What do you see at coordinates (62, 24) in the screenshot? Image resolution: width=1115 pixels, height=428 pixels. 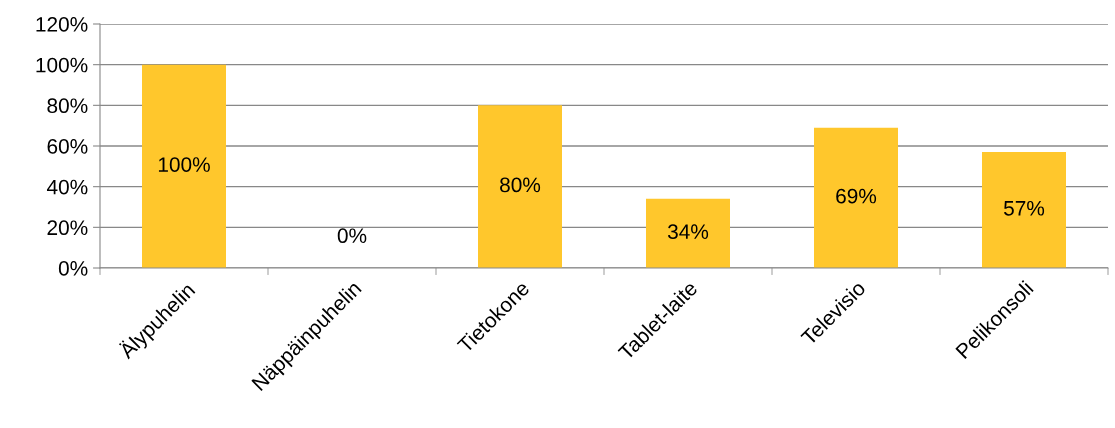 I see `y-tick-label: 120%` at bounding box center [62, 24].